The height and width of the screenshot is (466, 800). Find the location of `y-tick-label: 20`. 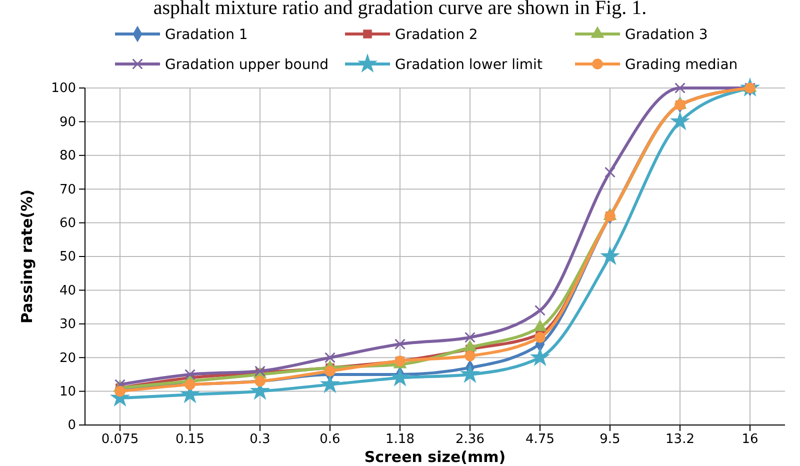

y-tick-label: 20 is located at coordinates (67, 358).